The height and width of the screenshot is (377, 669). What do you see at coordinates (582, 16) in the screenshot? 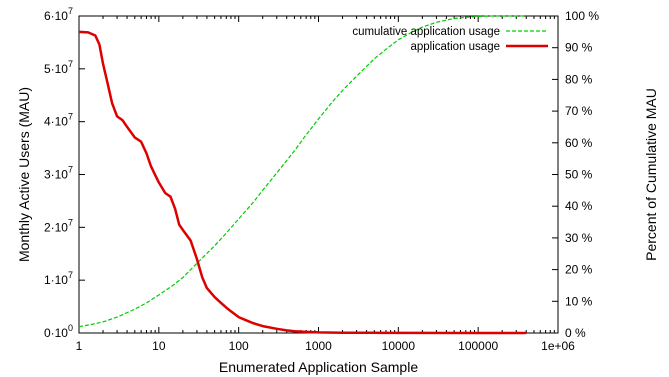
I see `y2-tick-label: 100 %` at bounding box center [582, 16].